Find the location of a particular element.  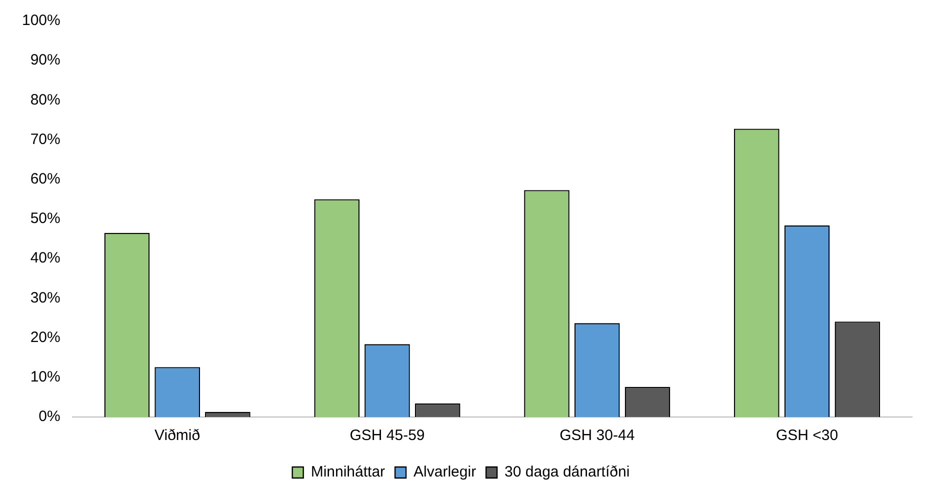

y-tick-label: 40% is located at coordinates (45, 258).